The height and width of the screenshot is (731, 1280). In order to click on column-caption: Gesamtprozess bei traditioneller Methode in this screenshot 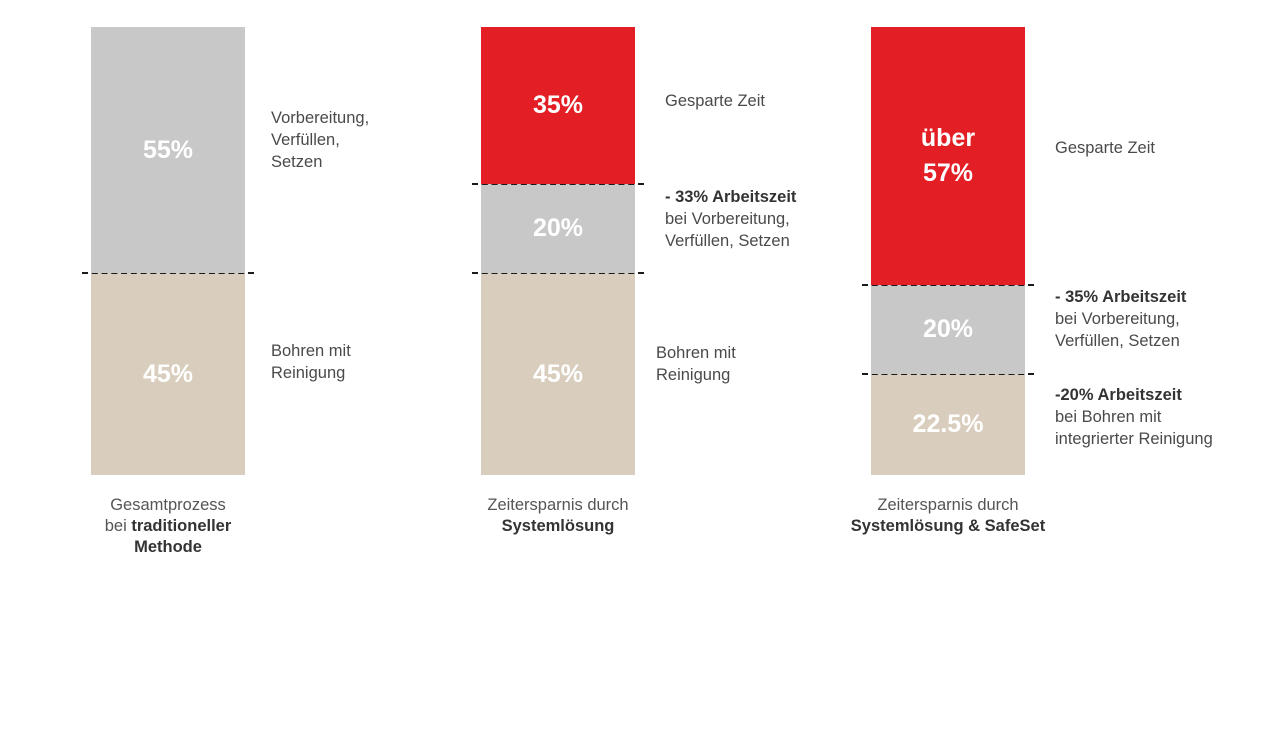, I will do `click(168, 526)`.